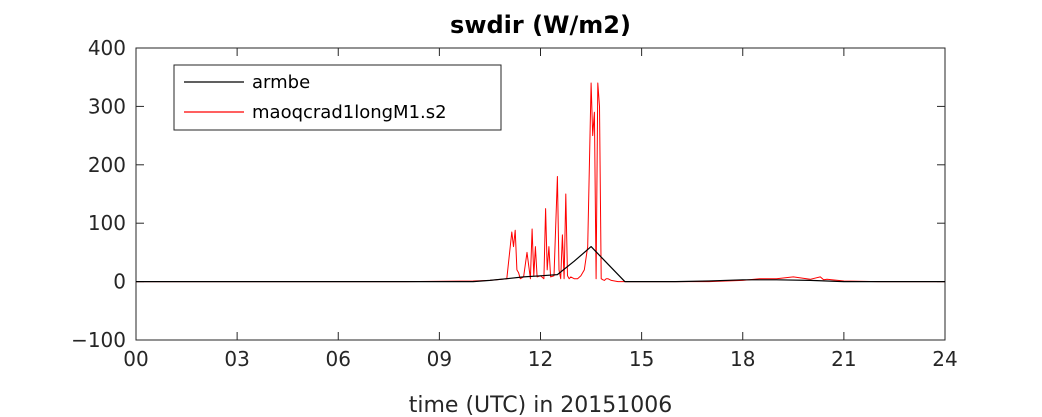 This screenshot has height=417, width=1042. I want to click on y-tick-label: 300, so click(107, 106).